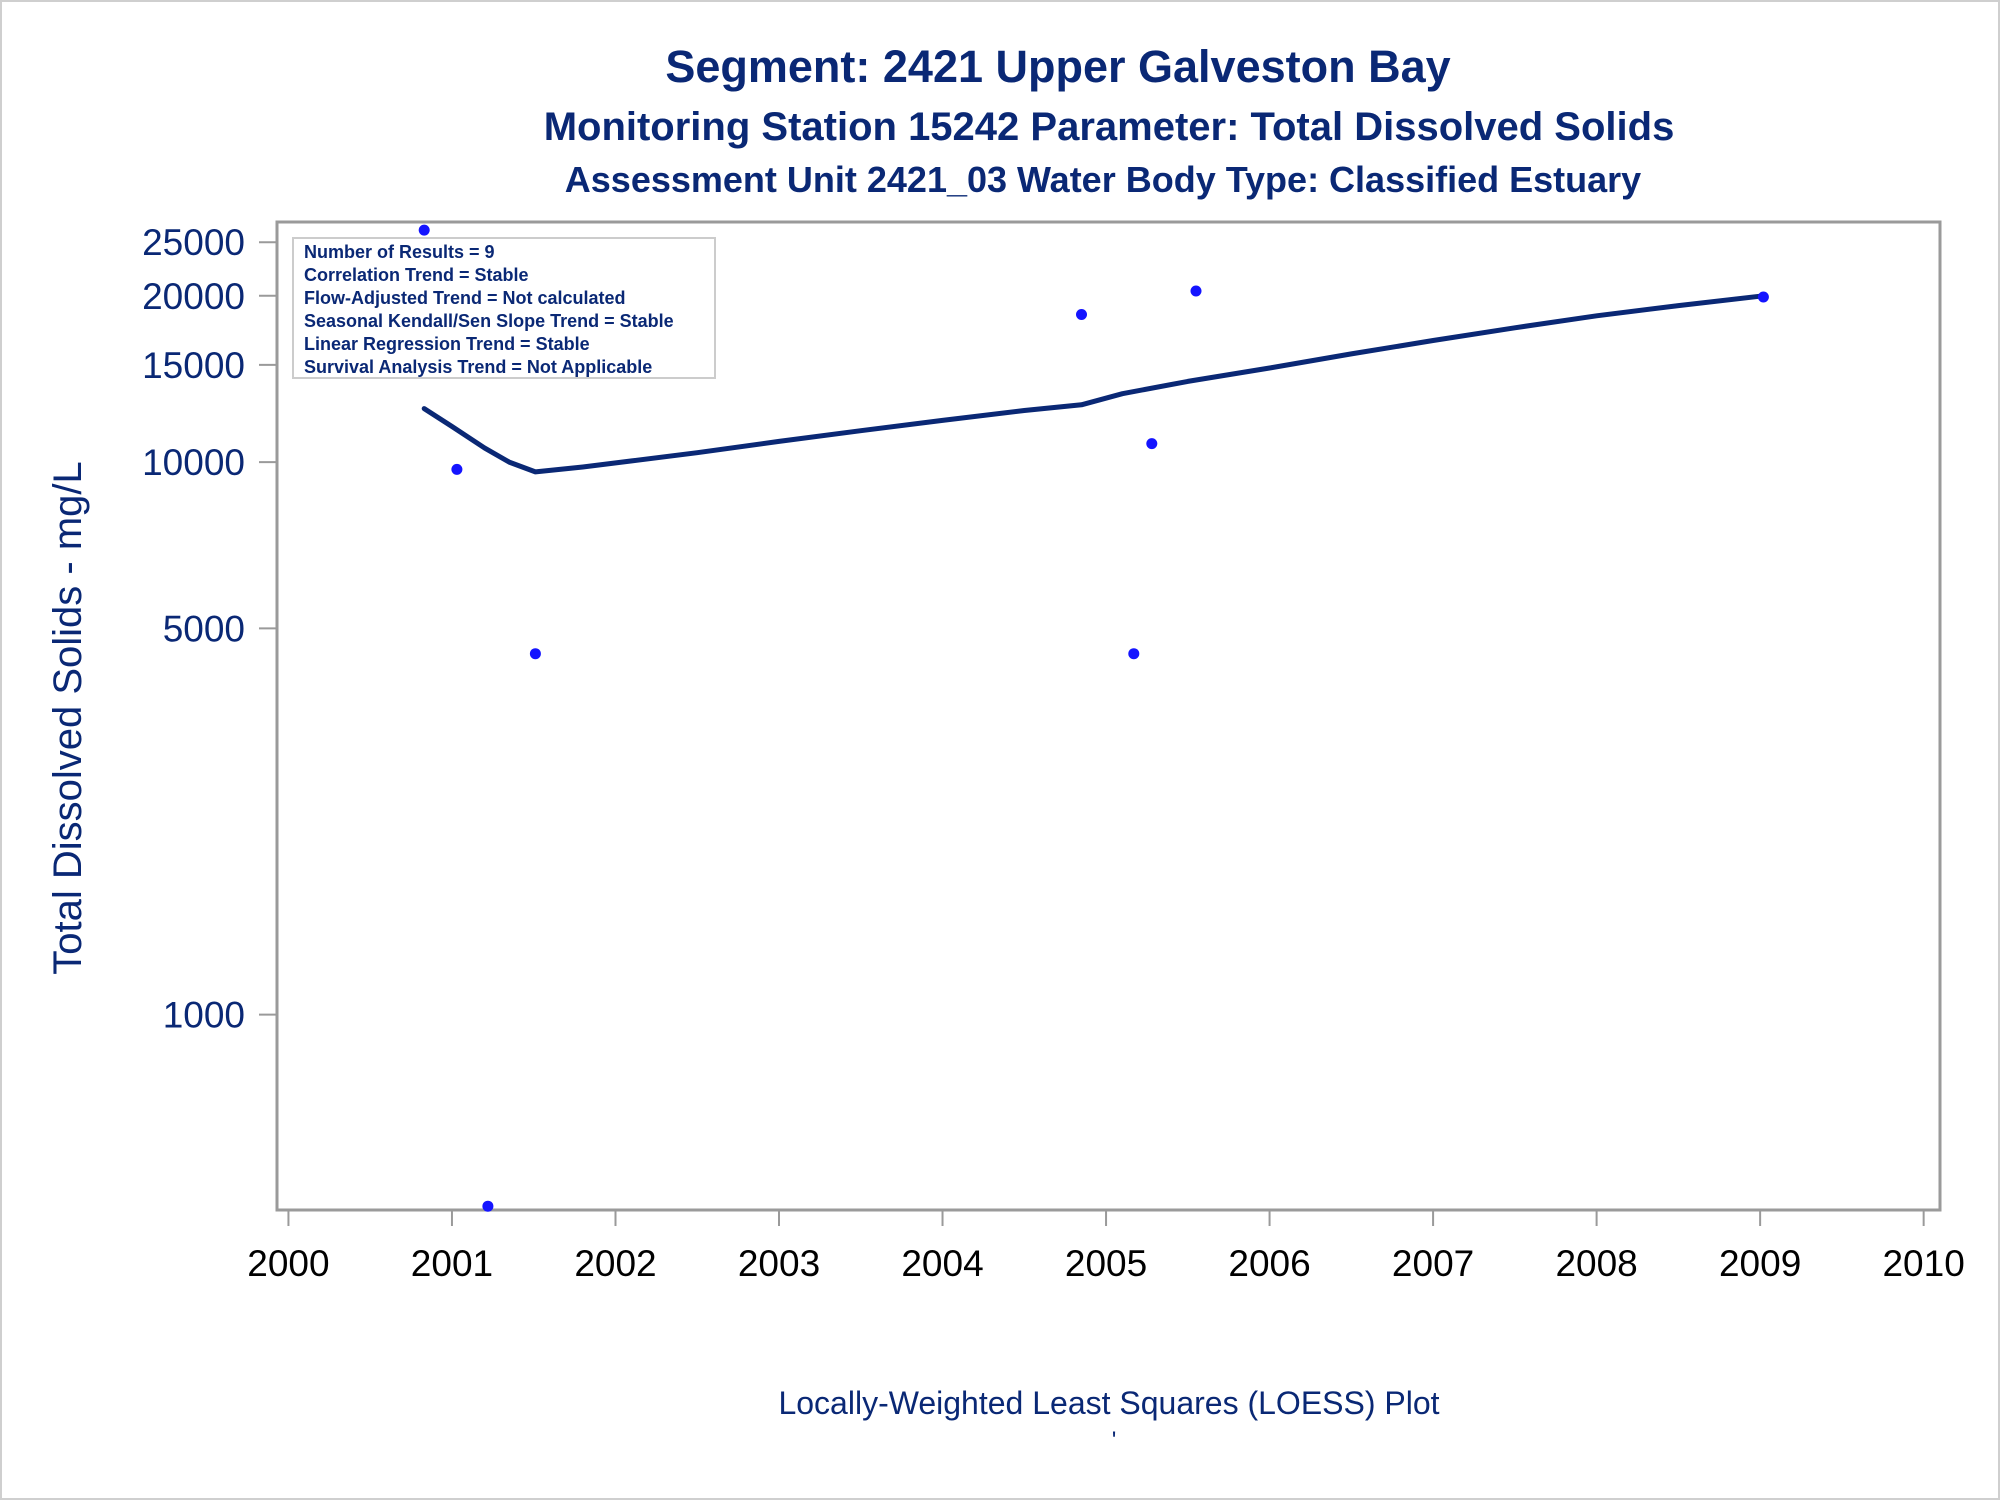 This screenshot has height=1502, width=2000. Describe the element at coordinates (447, 344) in the screenshot. I see `stats-line-5: Linear Regression Trend = Stable` at that location.